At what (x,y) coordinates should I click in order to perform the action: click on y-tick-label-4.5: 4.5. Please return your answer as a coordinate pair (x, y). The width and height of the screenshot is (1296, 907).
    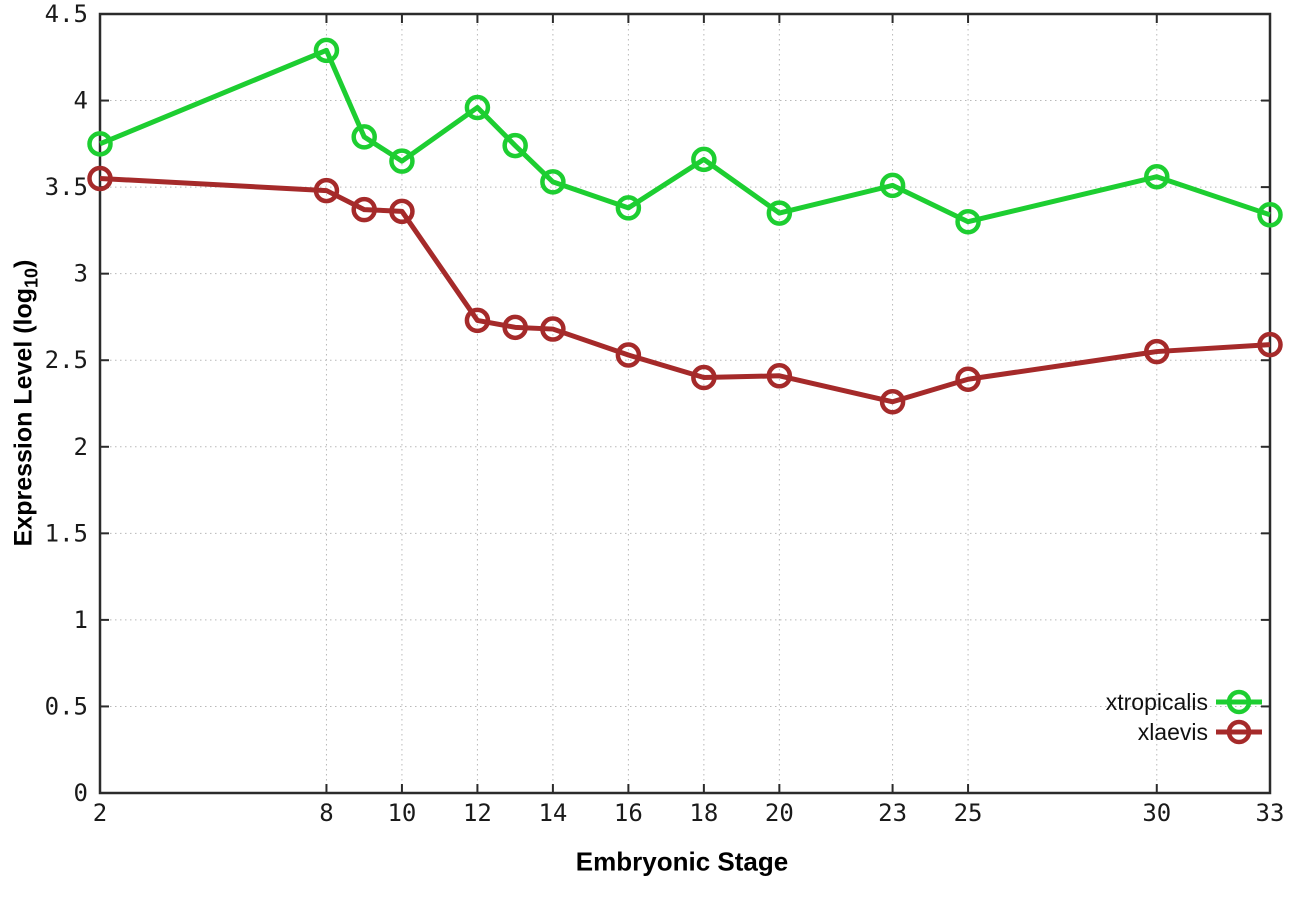
    Looking at the image, I should click on (66, 14).